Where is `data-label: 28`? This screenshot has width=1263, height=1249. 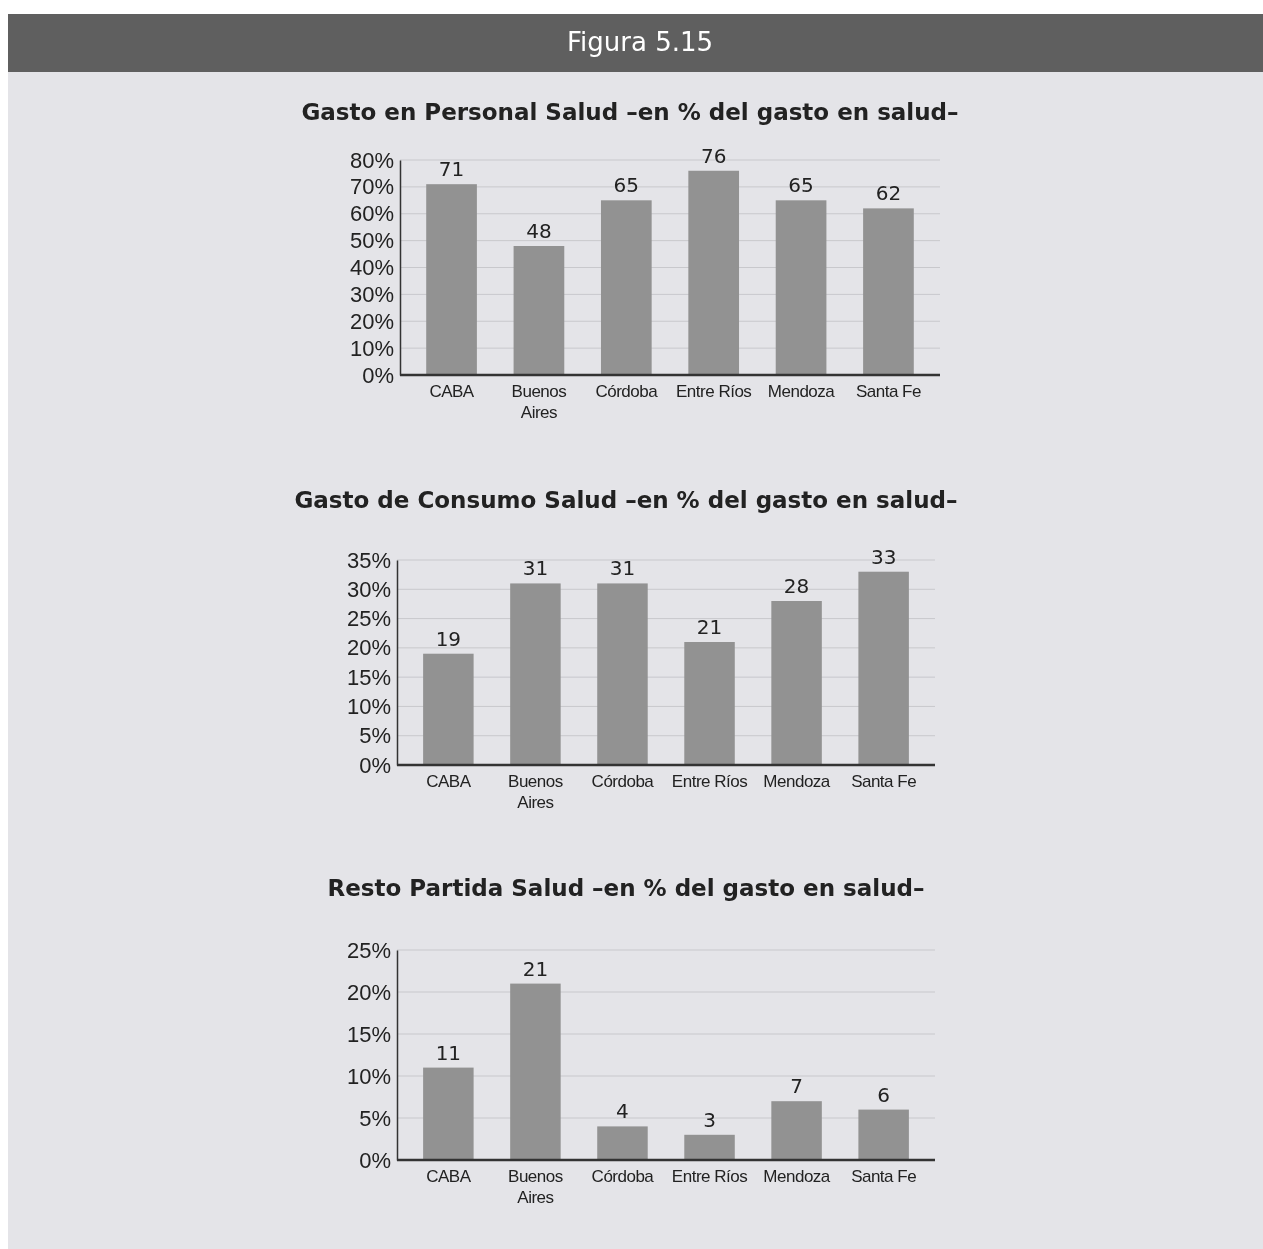
data-label: 28 is located at coordinates (796, 586).